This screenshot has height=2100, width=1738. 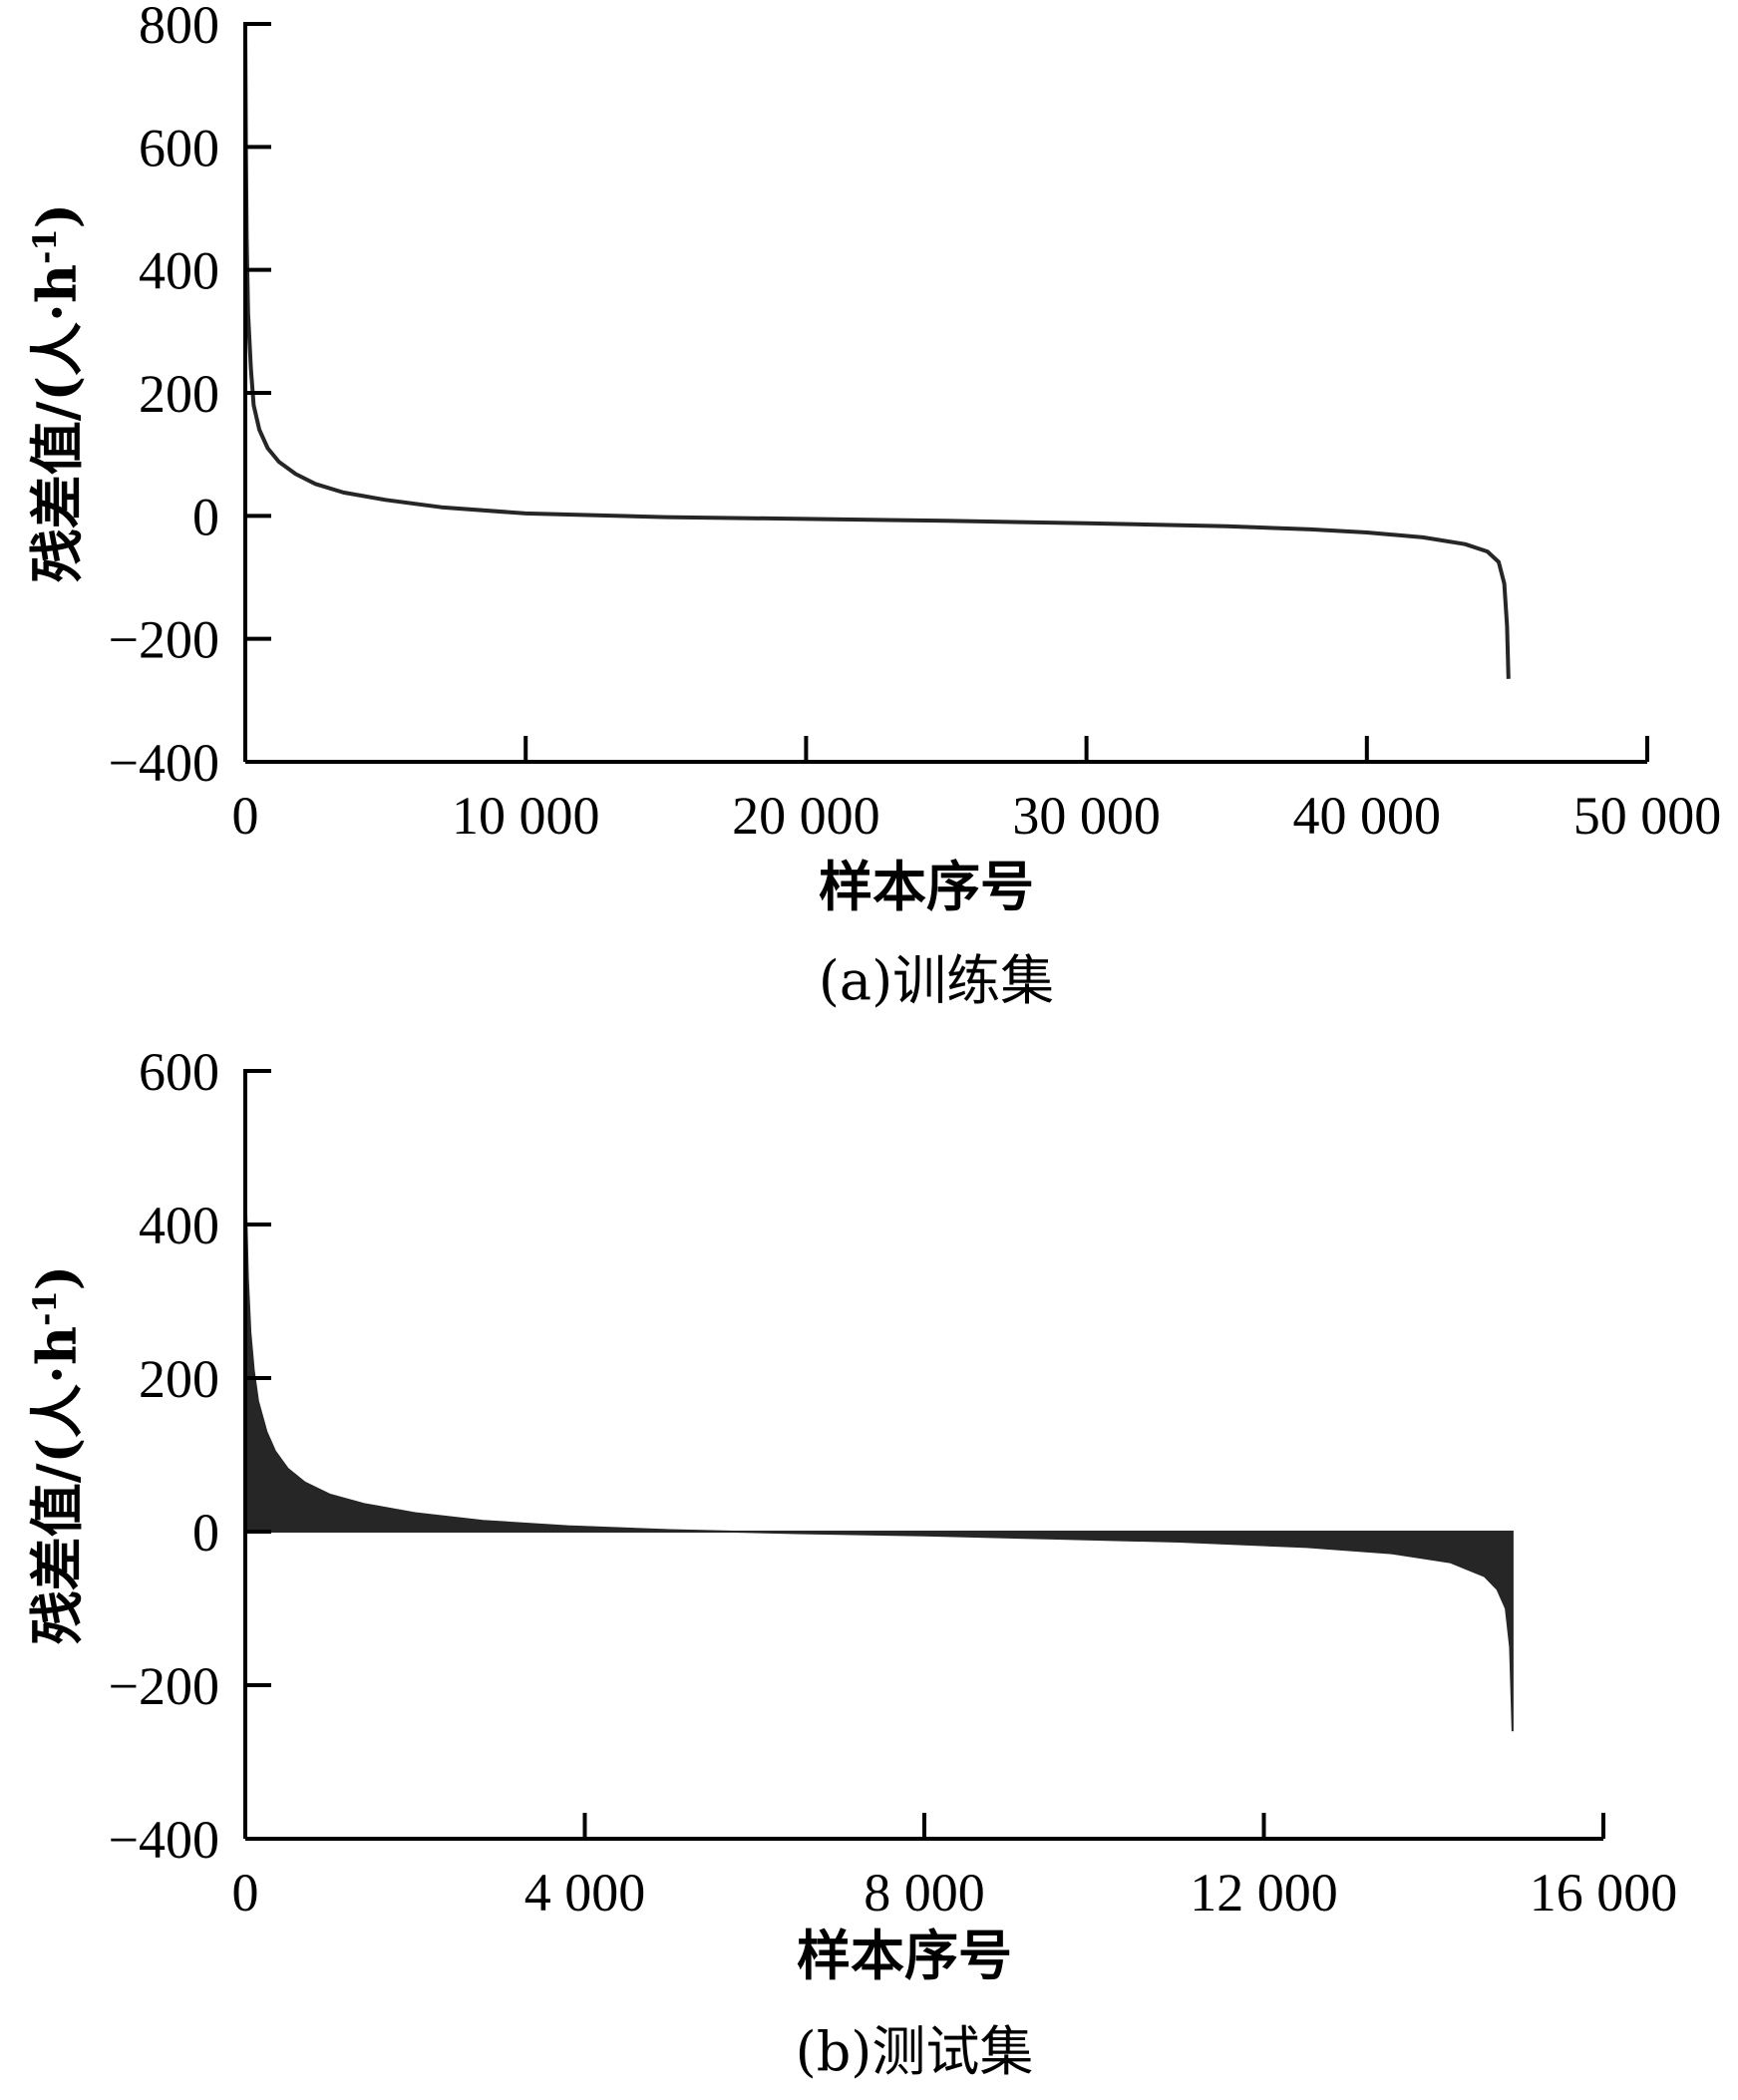 I want to click on y-tick-label: 800, so click(x=179, y=28).